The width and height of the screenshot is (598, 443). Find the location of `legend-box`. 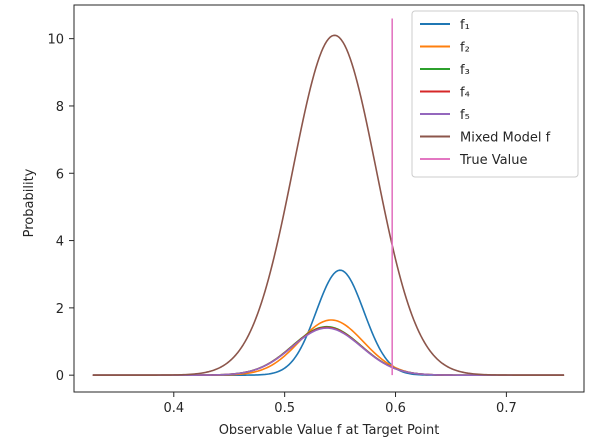

legend-box is located at coordinates (495, 94).